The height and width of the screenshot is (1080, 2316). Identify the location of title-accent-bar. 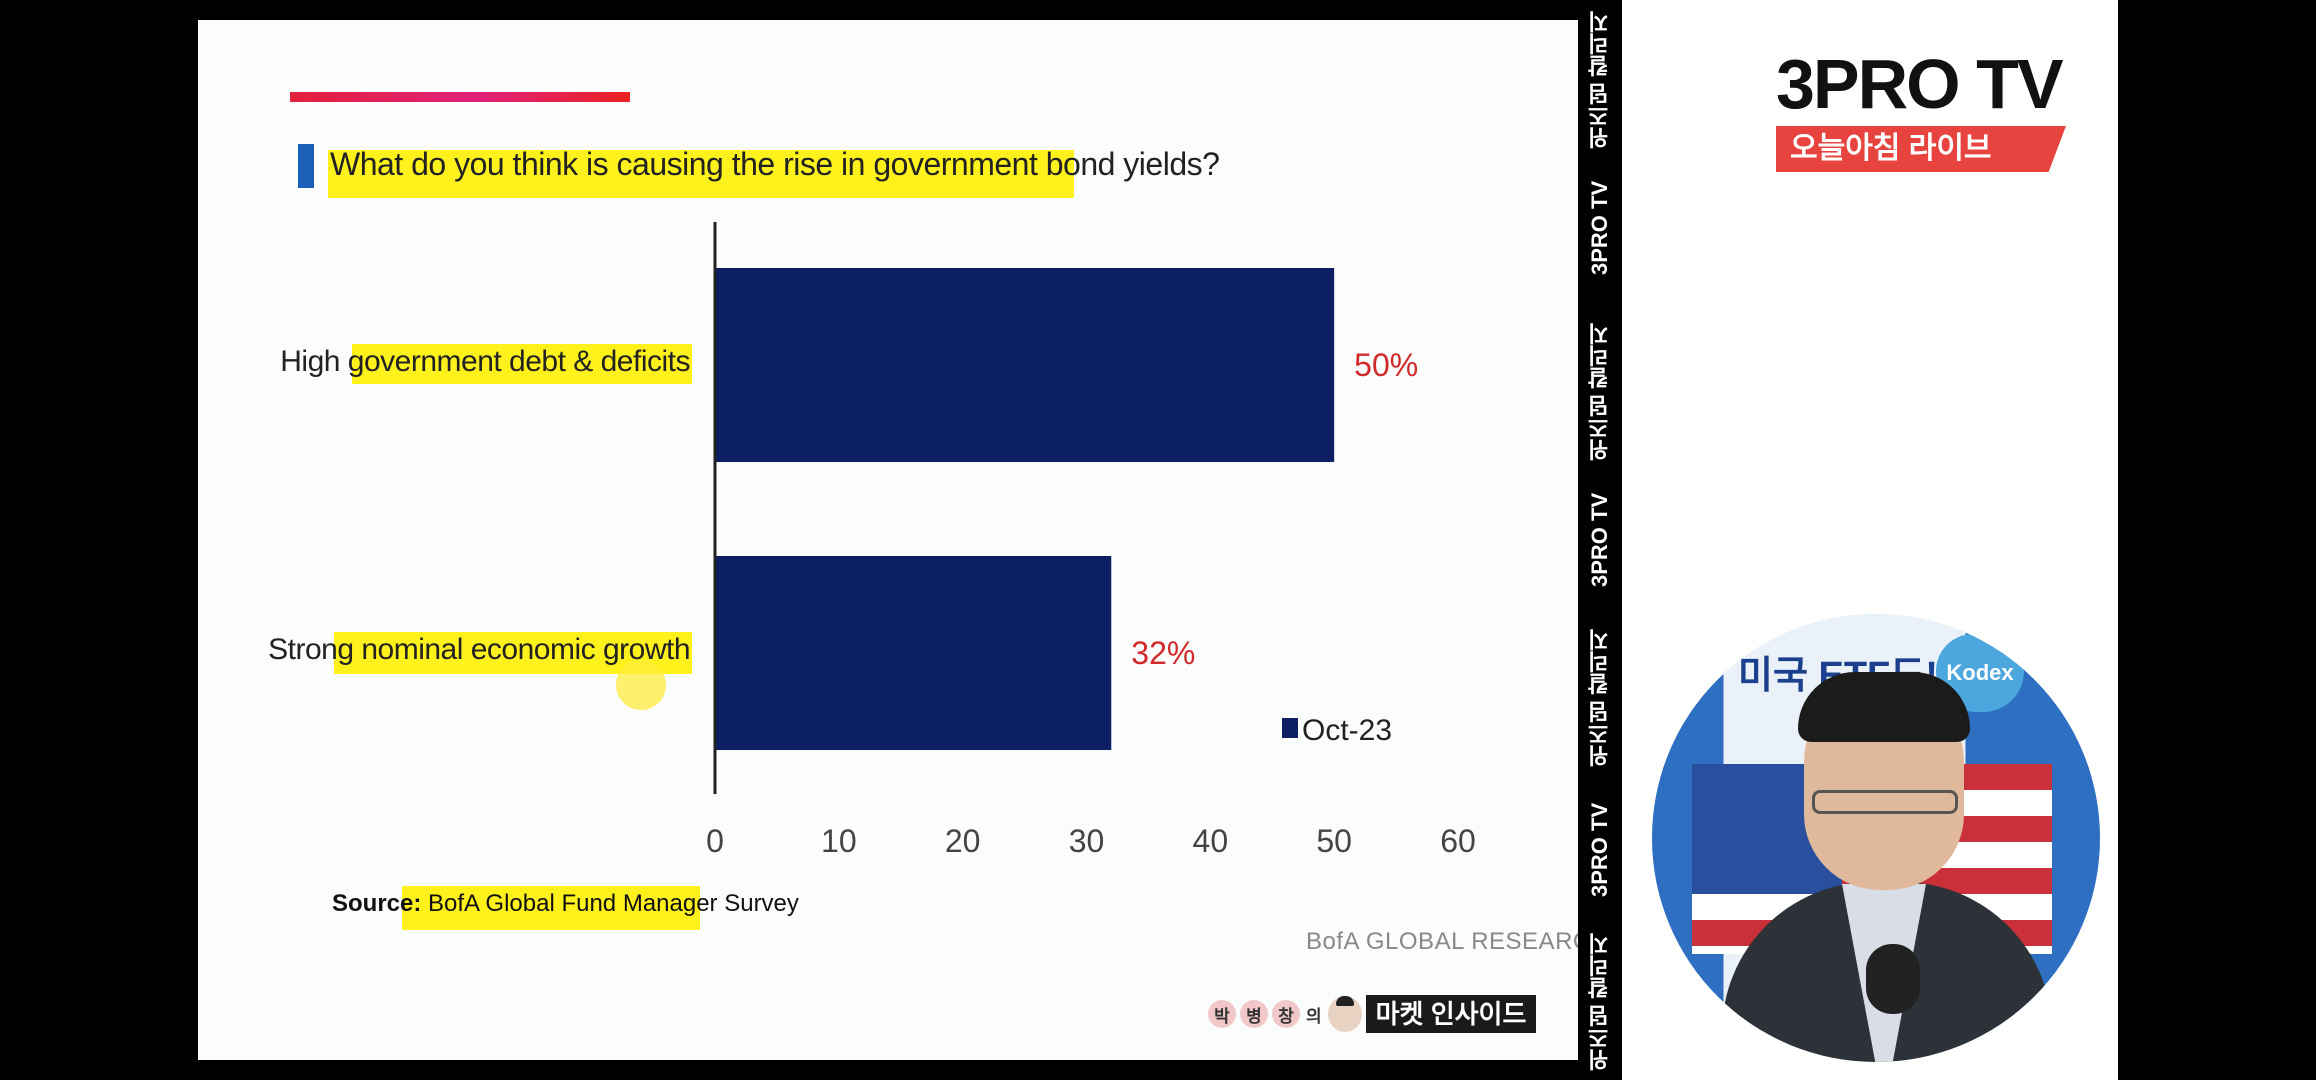
(460, 97).